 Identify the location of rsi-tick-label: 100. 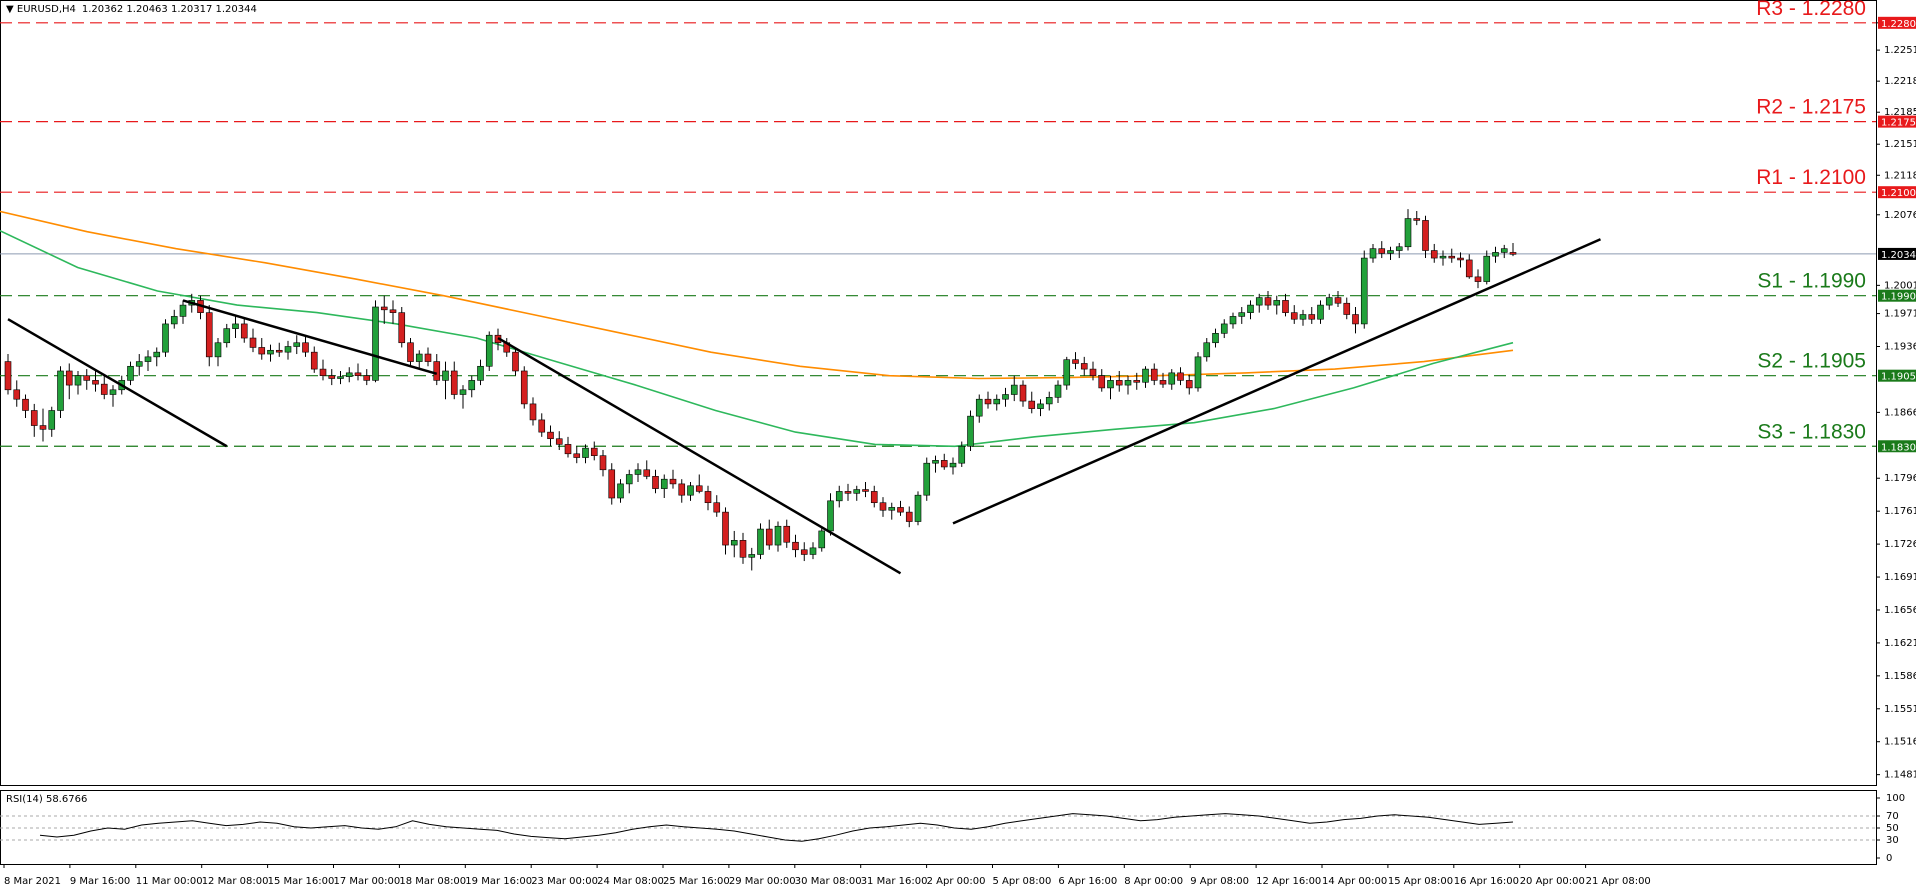
(1895, 798).